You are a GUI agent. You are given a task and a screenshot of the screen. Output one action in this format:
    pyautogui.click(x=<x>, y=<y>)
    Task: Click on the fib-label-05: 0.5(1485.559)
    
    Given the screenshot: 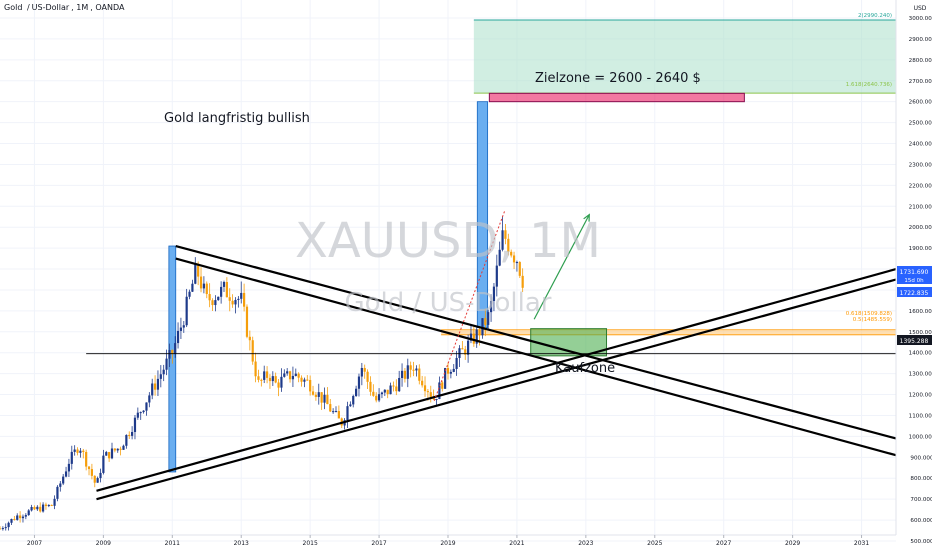 What is the action you would take?
    pyautogui.click(x=872, y=320)
    